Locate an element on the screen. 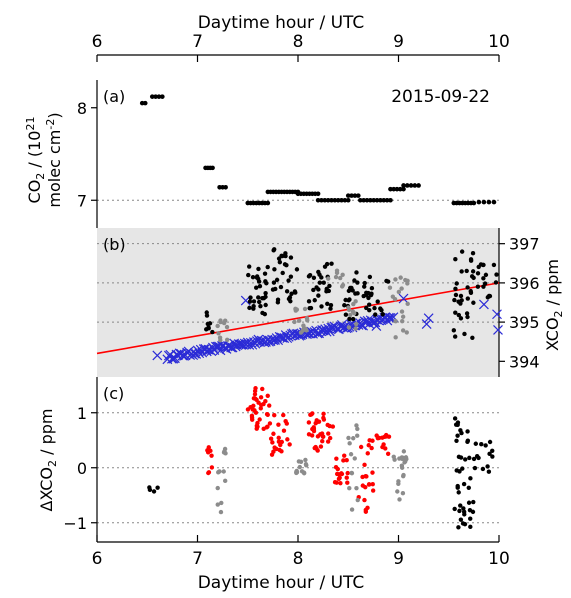 This screenshot has height=598, width=571. panel-b-ytick-label-0: 394 is located at coordinates (524, 361).